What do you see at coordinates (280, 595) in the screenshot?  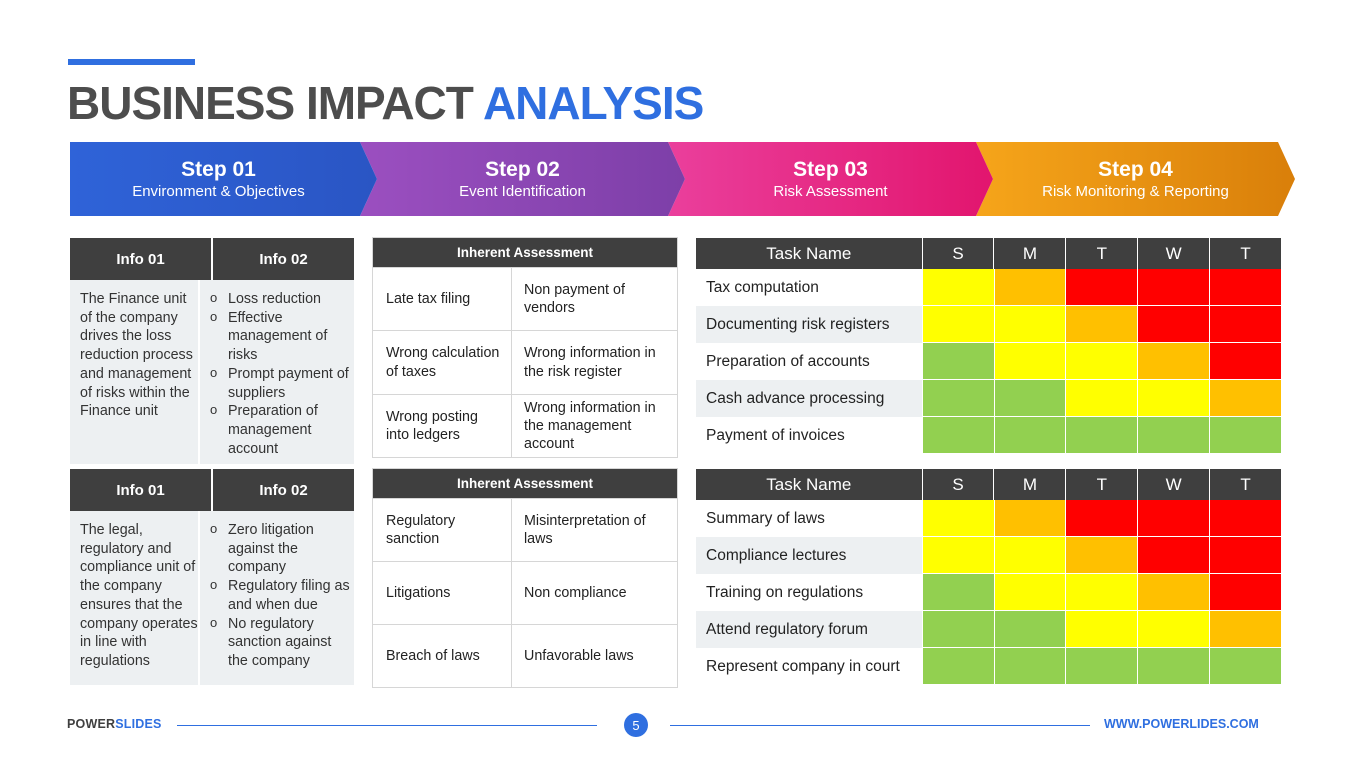 I see `info-bullet: Regulatory filing as and when due` at bounding box center [280, 595].